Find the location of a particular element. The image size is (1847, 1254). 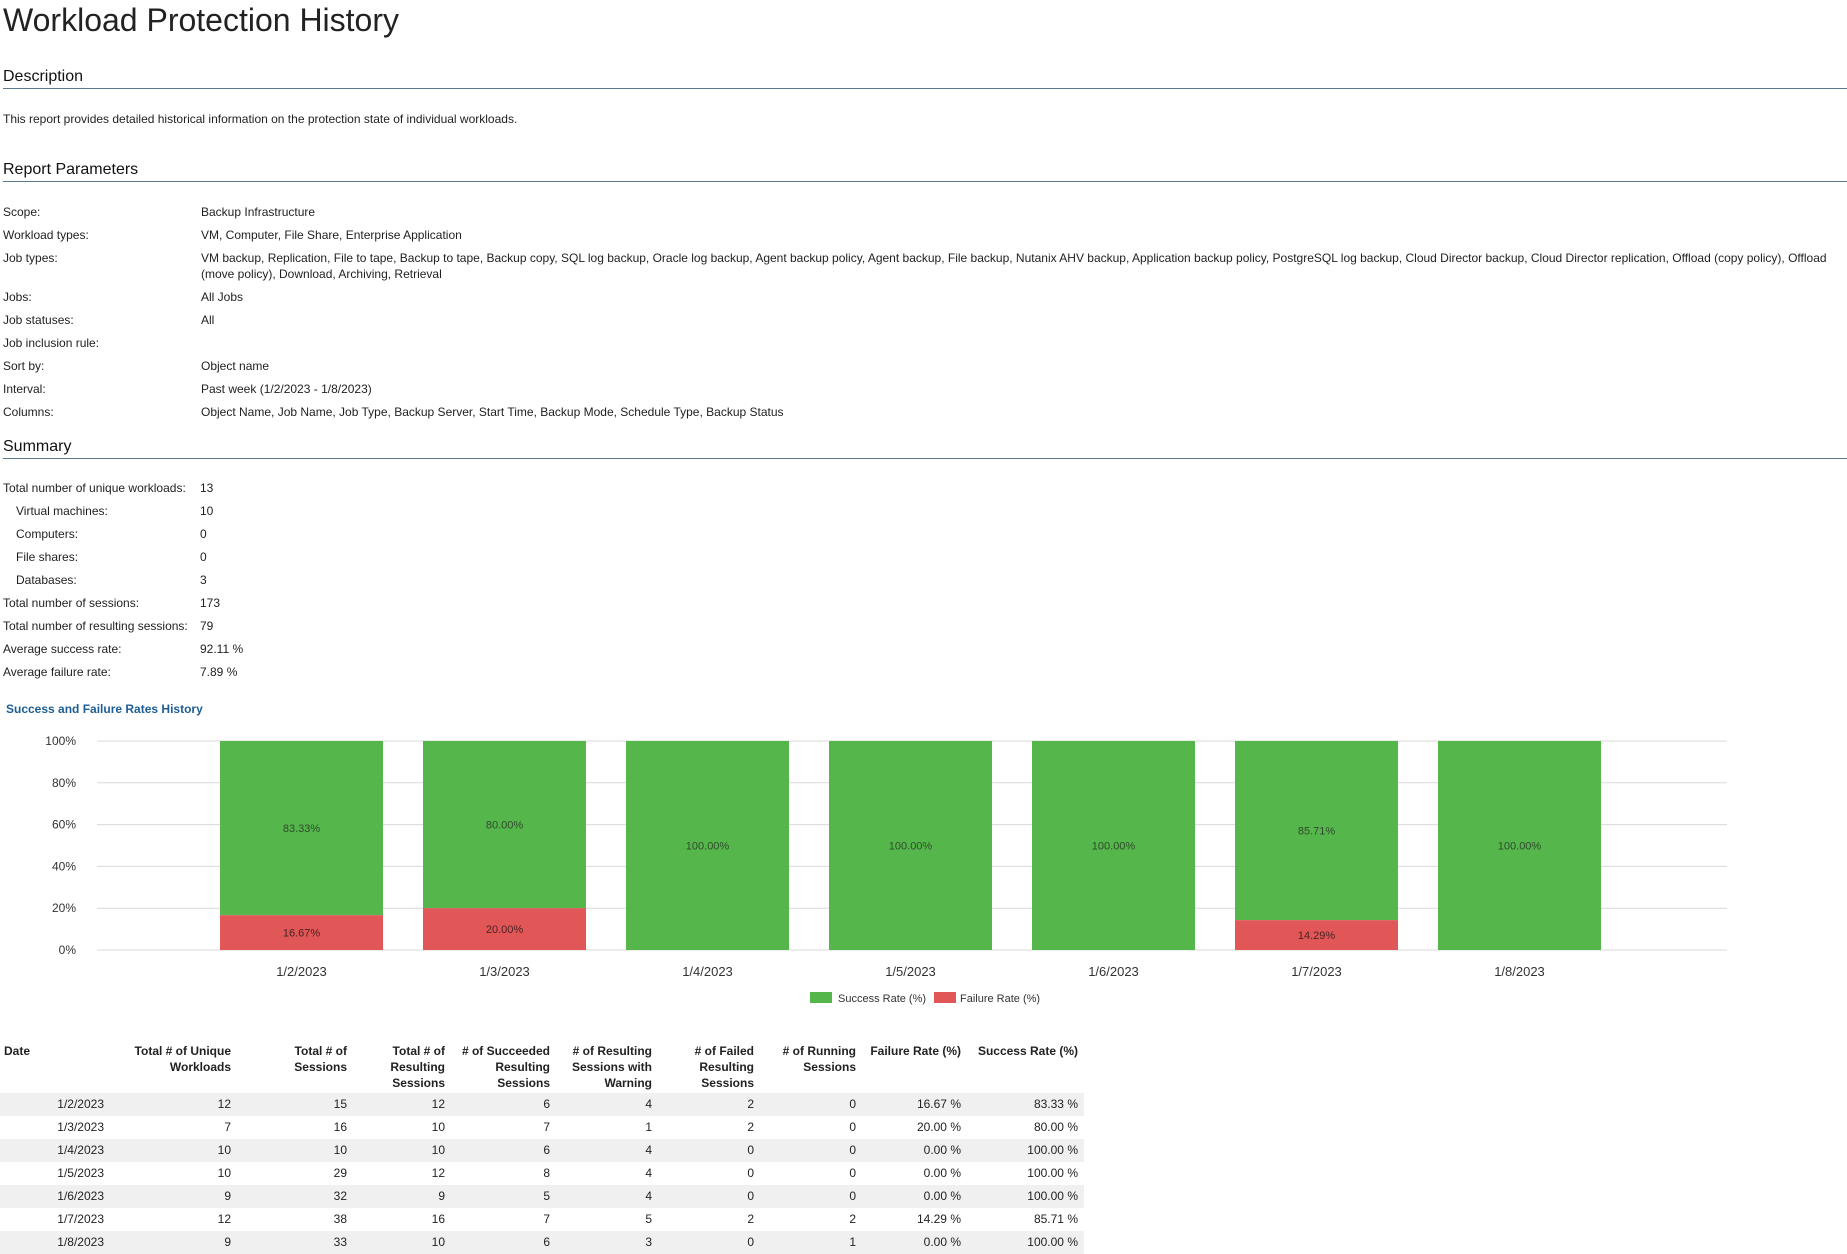

summary-value: 7.89 % is located at coordinates (219, 672).